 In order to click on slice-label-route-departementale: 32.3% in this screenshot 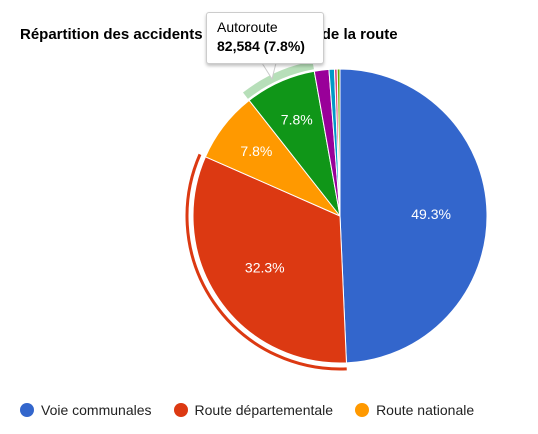, I will do `click(265, 267)`.